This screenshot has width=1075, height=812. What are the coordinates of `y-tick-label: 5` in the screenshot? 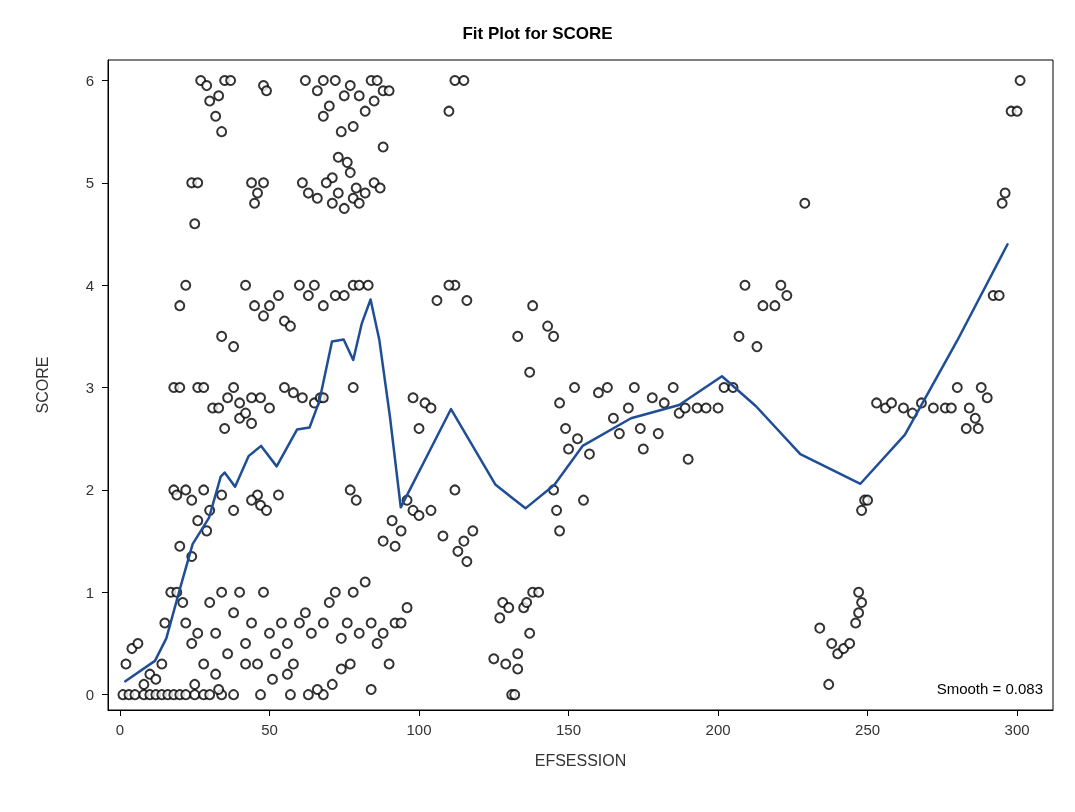 It's located at (89, 183).